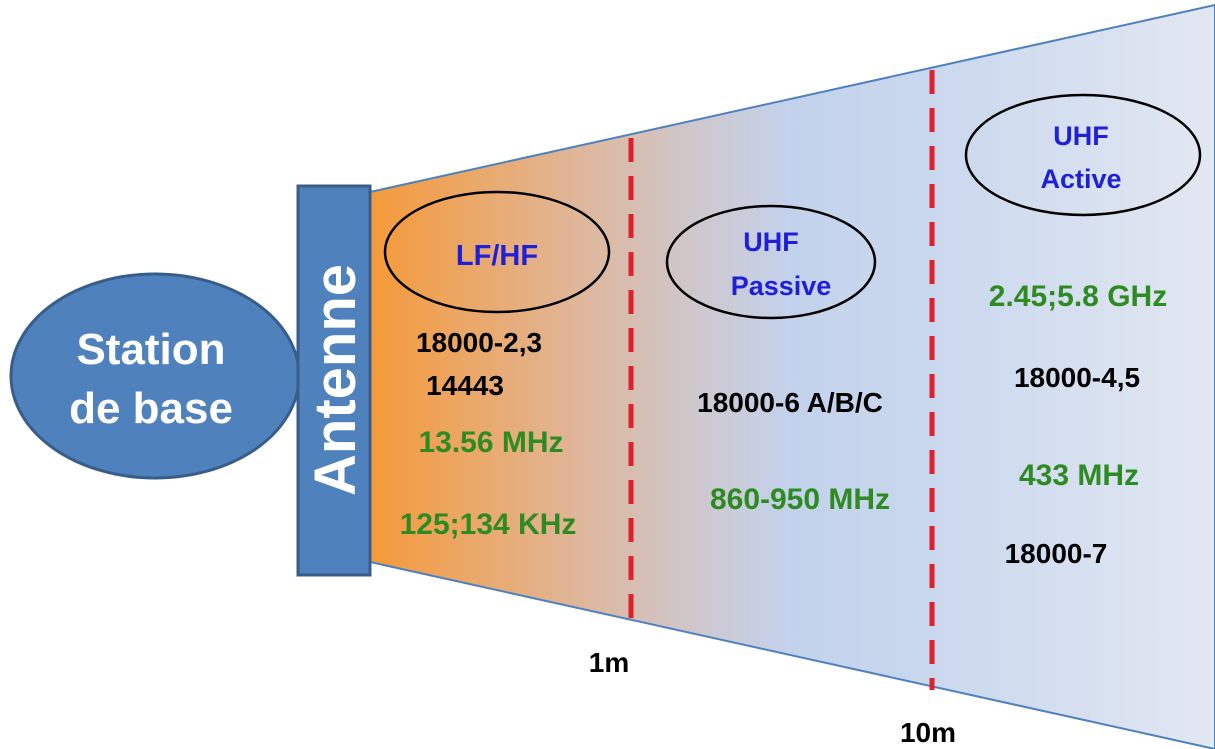 This screenshot has height=749, width=1215. I want to click on uhf-passive-standard: 18000-6 A/B/C, so click(790, 402).